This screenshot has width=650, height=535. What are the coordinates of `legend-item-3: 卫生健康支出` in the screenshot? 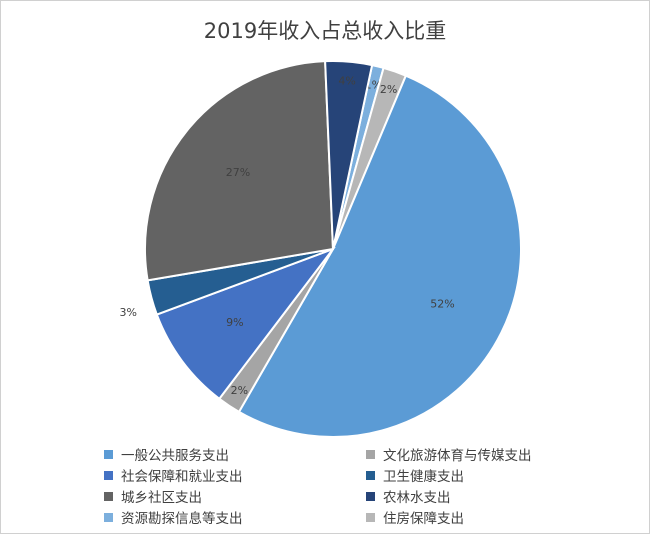 It's located at (415, 475).